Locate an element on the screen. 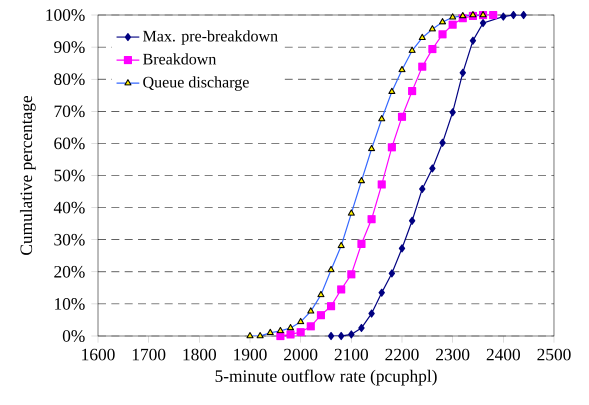 This screenshot has height=405, width=589. y-tick-label: 10% is located at coordinates (70, 304).